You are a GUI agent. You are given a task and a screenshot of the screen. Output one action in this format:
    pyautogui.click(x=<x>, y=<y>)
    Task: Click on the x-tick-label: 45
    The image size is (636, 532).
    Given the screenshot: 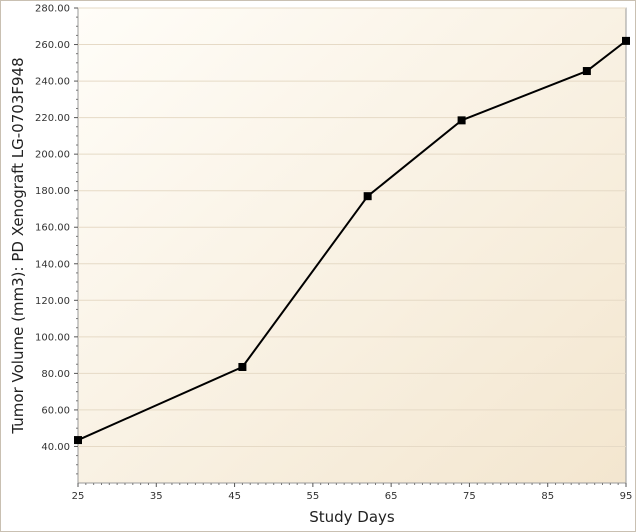 What is the action you would take?
    pyautogui.click(x=234, y=496)
    